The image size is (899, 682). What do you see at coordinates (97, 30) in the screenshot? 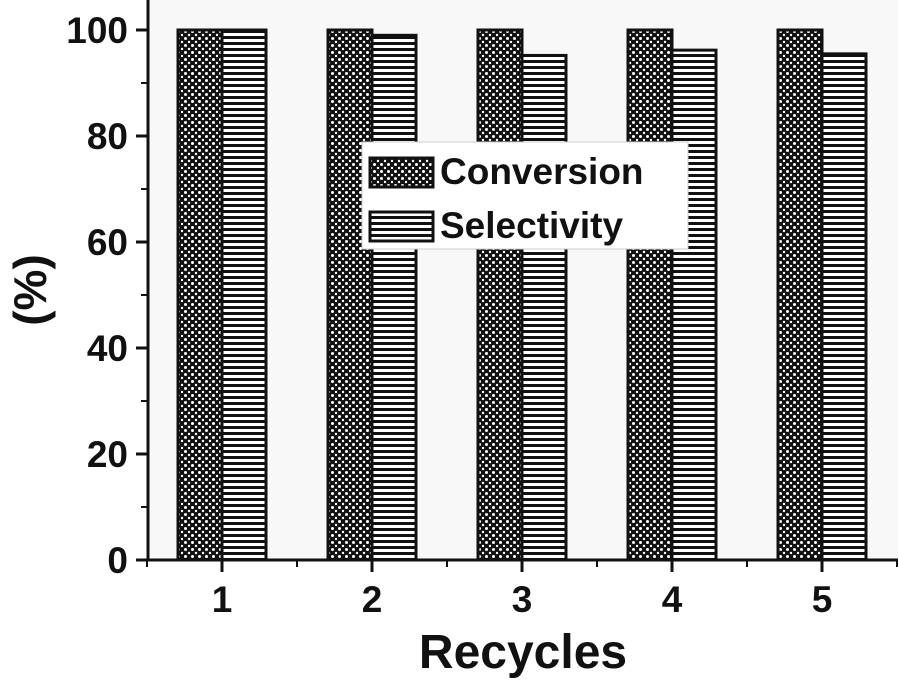
I see `y-tick-label: 100` at bounding box center [97, 30].